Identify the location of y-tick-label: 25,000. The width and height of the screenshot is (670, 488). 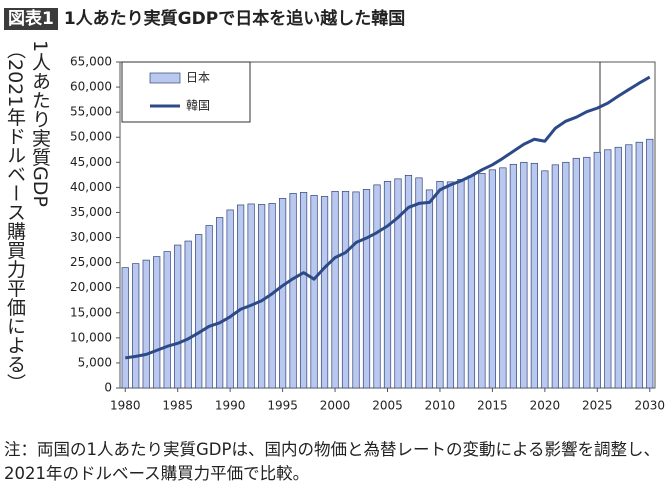
(91, 262).